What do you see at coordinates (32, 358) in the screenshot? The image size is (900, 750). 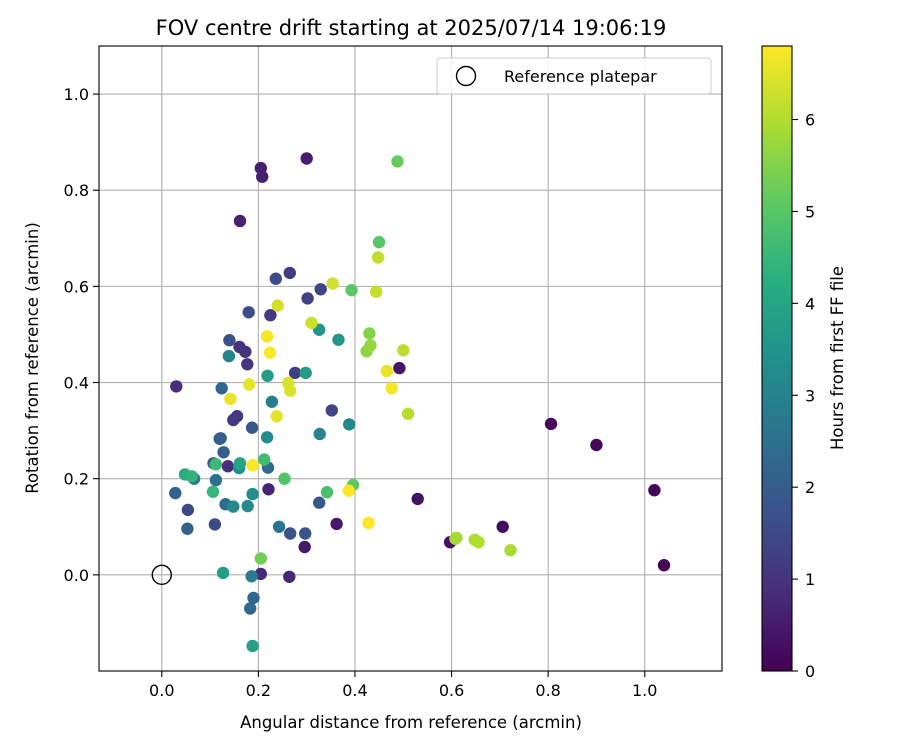 I see `y-axis-label: Rotation from reference (arcmin)` at bounding box center [32, 358].